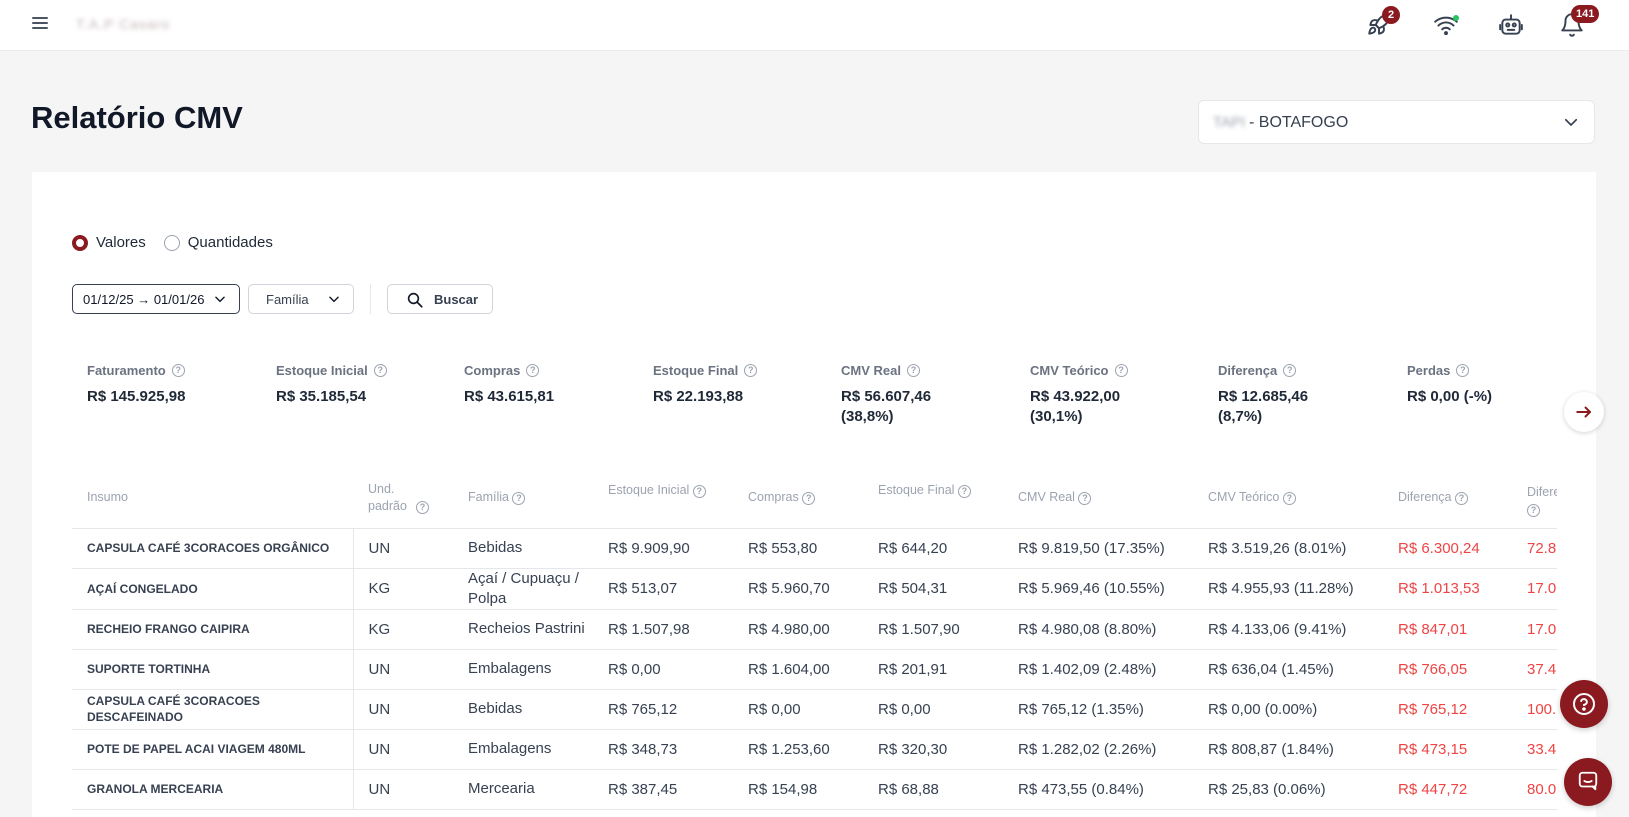 This screenshot has width=1629, height=817. What do you see at coordinates (1069, 370) in the screenshot?
I see `metric-label: CMV Teórico` at bounding box center [1069, 370].